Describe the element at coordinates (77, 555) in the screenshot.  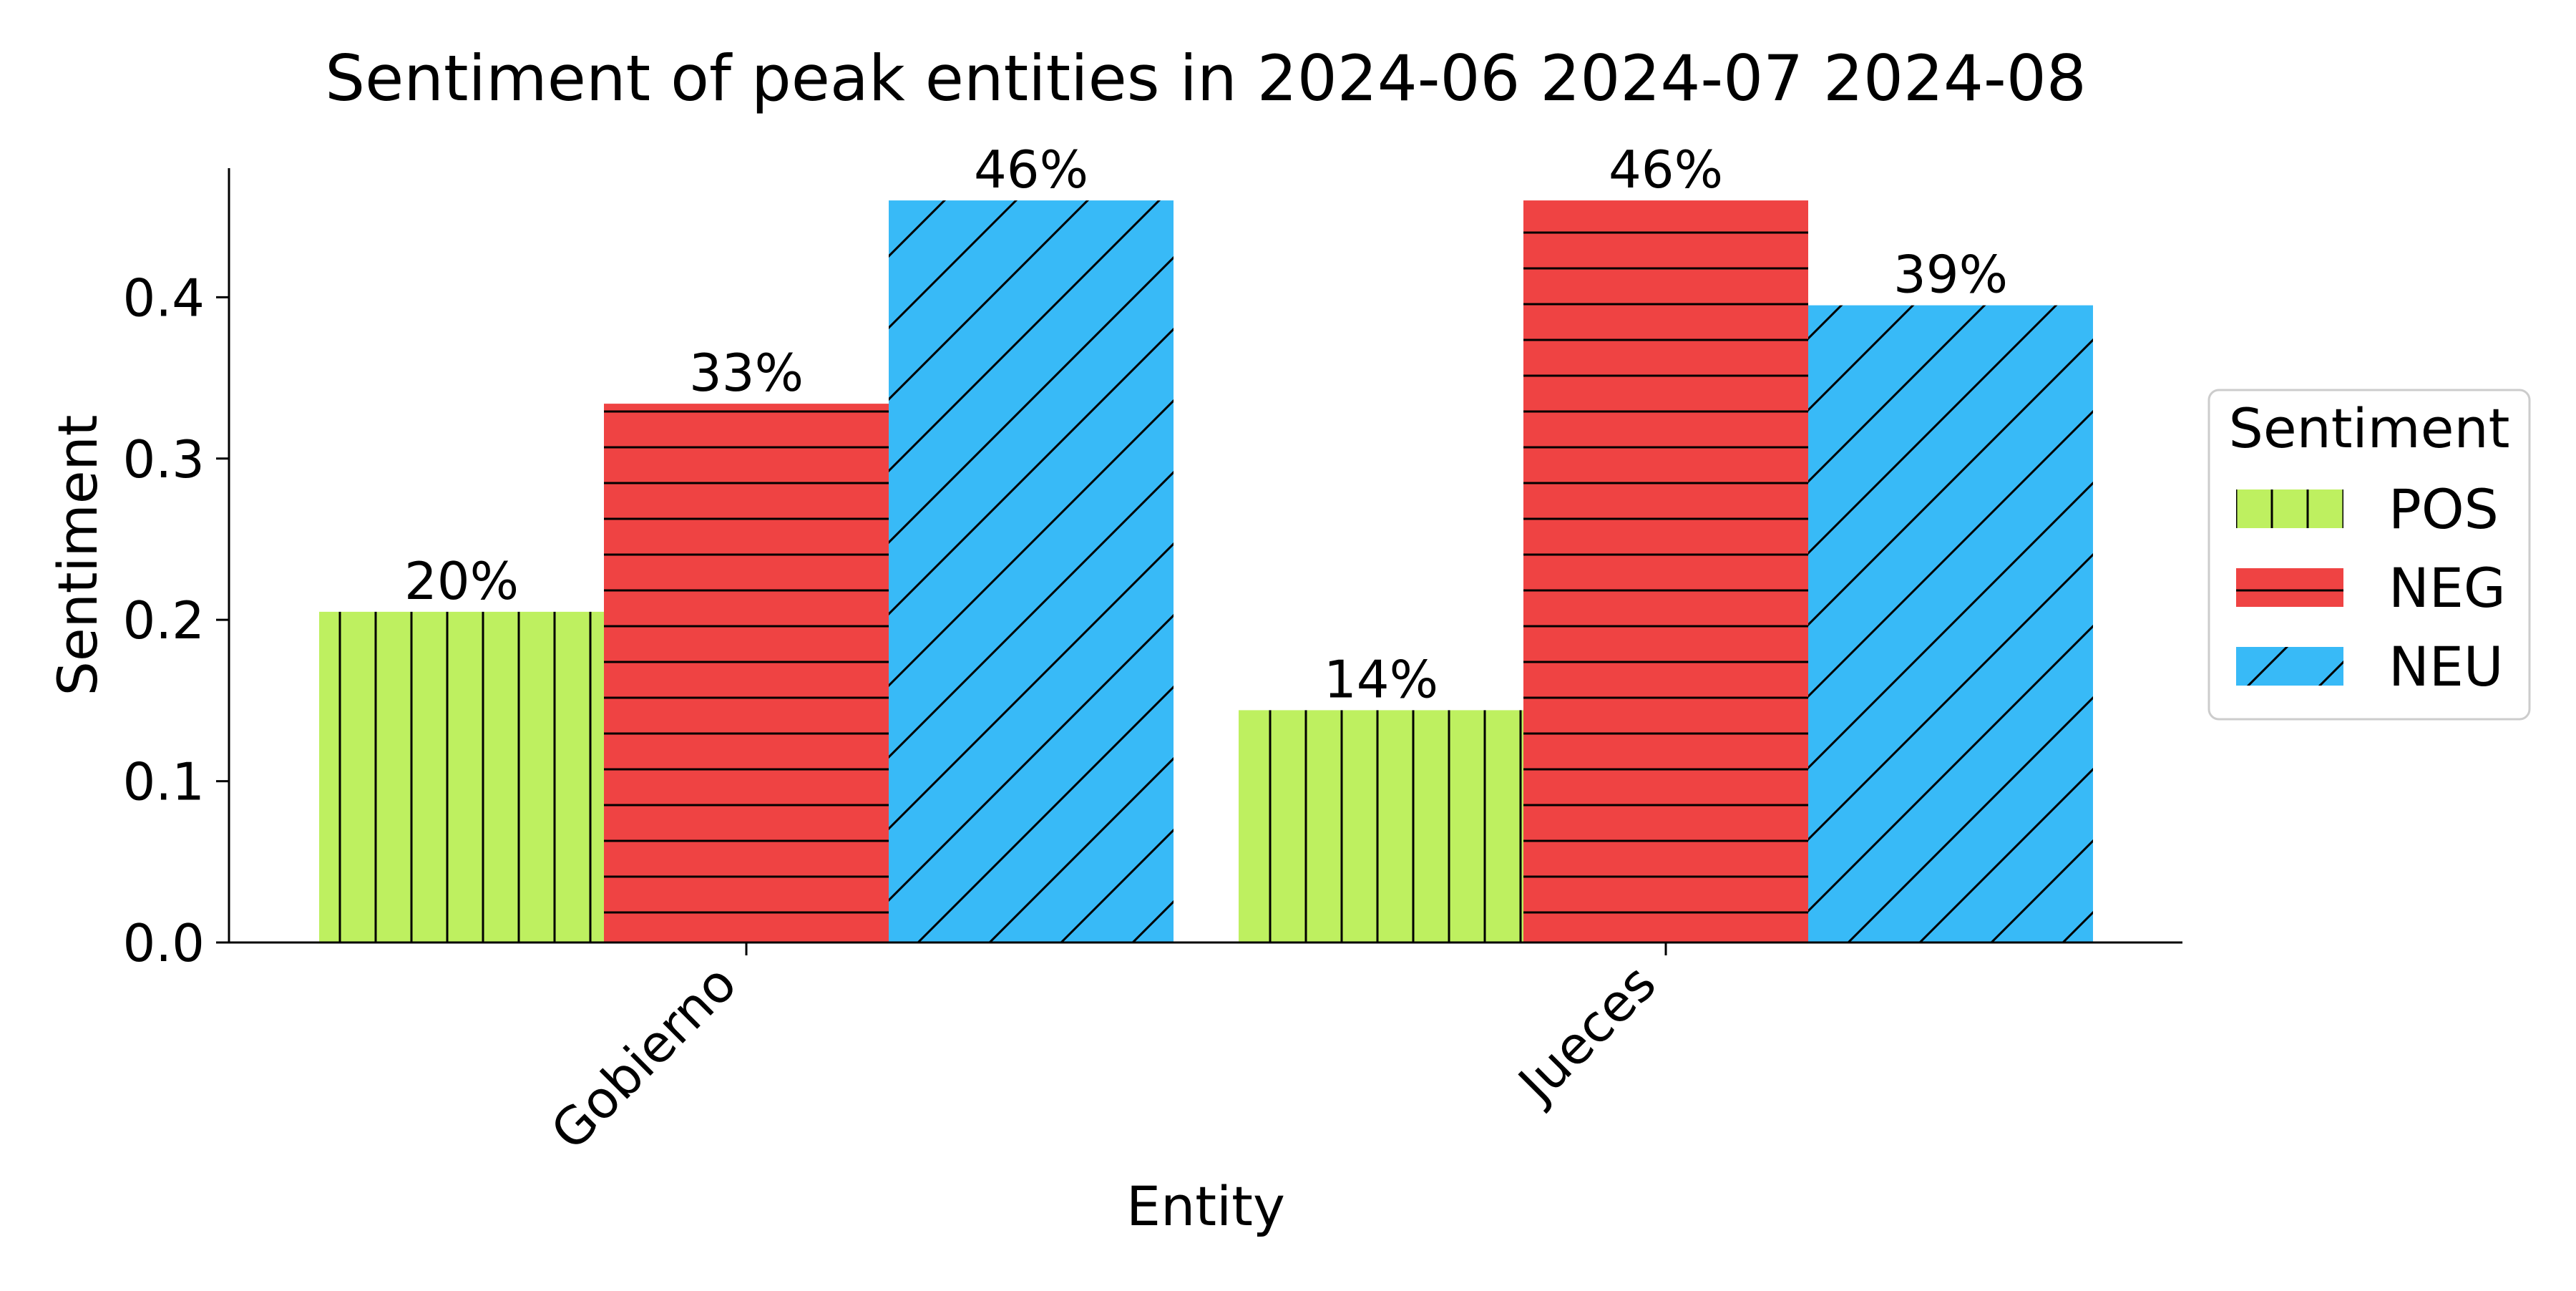
I see `y-axis-label: Sentiment` at that location.